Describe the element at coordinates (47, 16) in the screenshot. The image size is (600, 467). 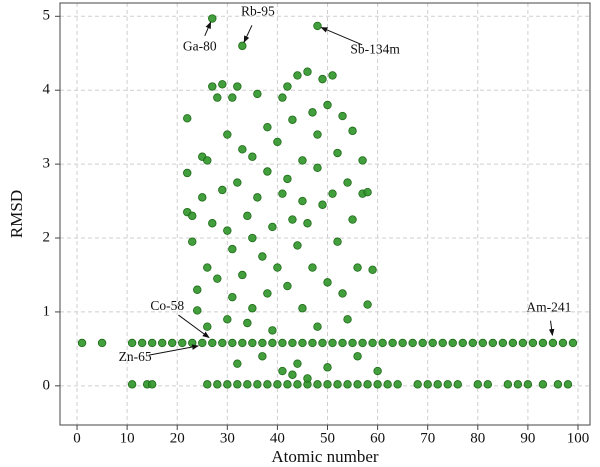
I see `y-tick-label: 5` at that location.